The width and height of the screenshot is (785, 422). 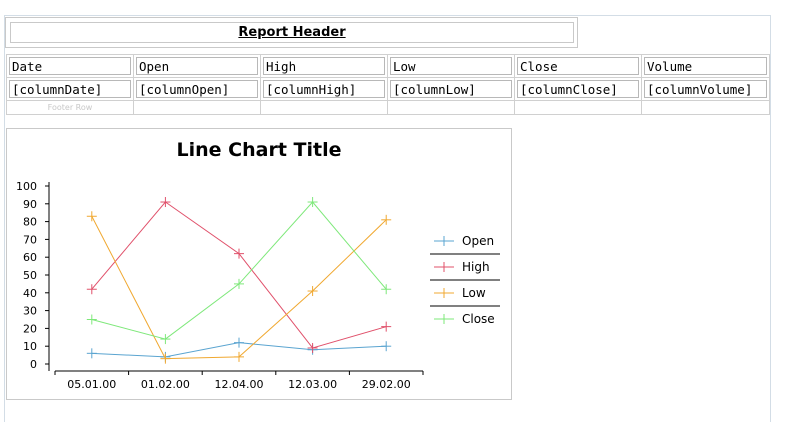 I want to click on field-cell-open: [columnOpen], so click(x=197, y=89).